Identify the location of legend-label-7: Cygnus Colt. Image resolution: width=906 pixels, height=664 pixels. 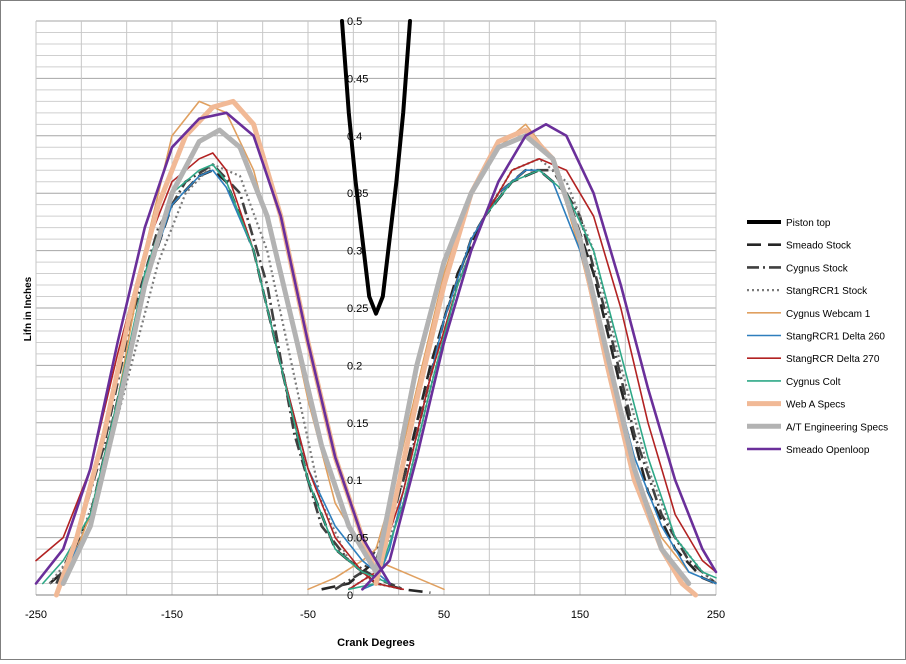
(813, 382).